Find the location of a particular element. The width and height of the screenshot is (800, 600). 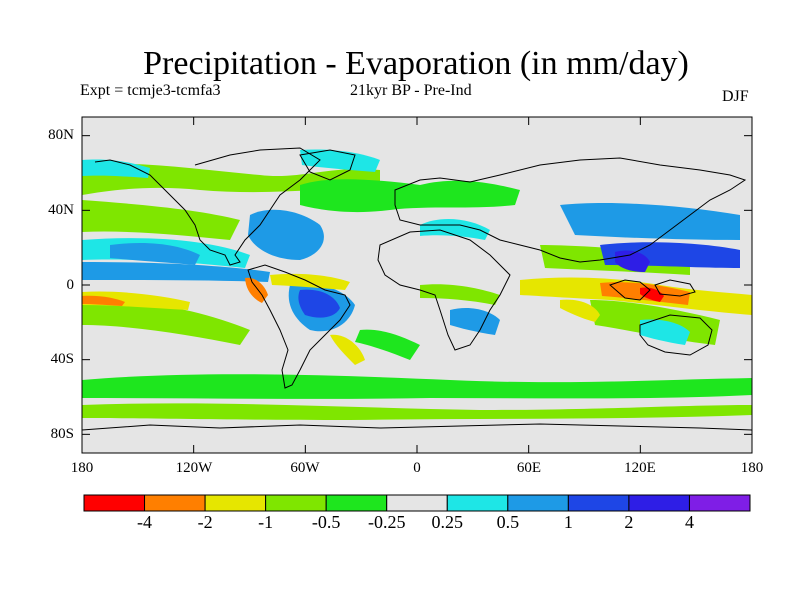

north-america-coast is located at coordinates (207, 206).